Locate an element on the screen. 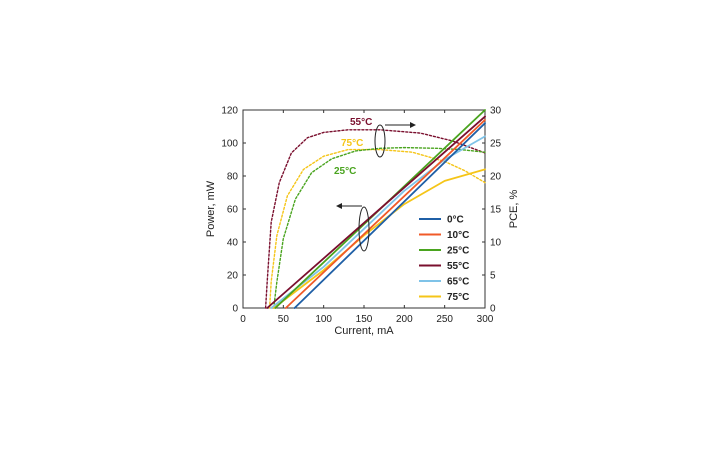  y-right-tick-label: 30 is located at coordinates (496, 111).